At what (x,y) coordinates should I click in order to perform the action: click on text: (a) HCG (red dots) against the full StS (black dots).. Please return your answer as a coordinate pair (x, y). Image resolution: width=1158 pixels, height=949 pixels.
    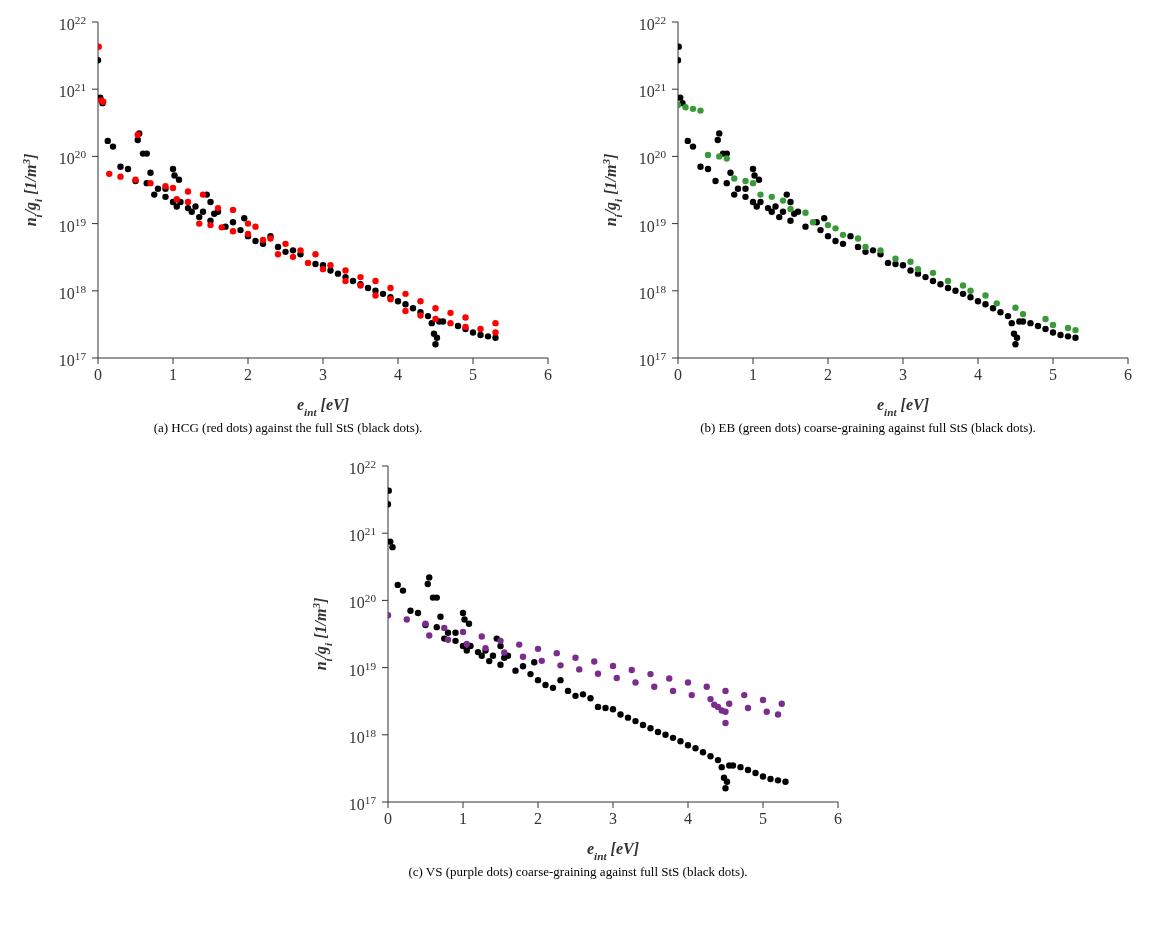
    Looking at the image, I should click on (288, 428).